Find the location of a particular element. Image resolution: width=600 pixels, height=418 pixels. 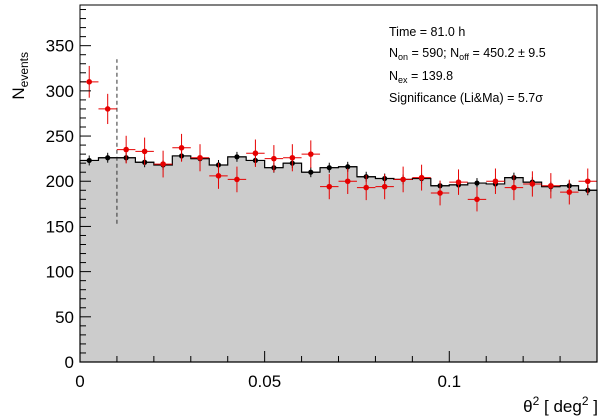

y-axis: 0 50 100 150 200 250 300 350 is located at coordinates (68, 190).